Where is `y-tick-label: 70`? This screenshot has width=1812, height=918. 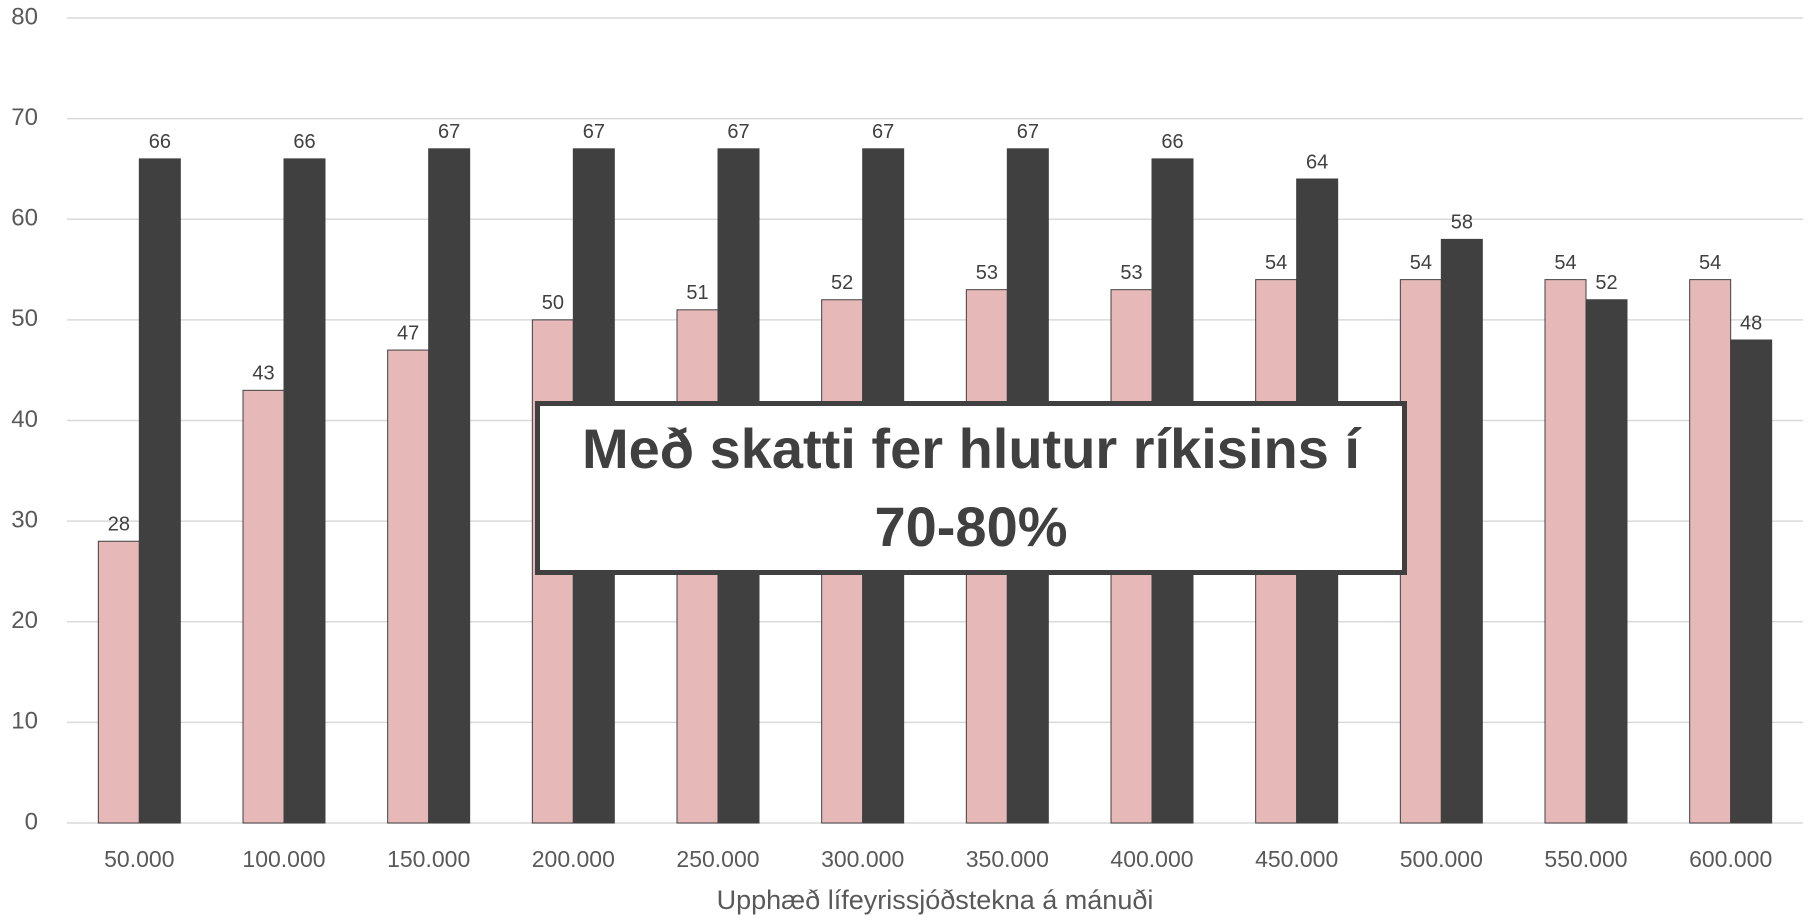 y-tick-label: 70 is located at coordinates (24, 117).